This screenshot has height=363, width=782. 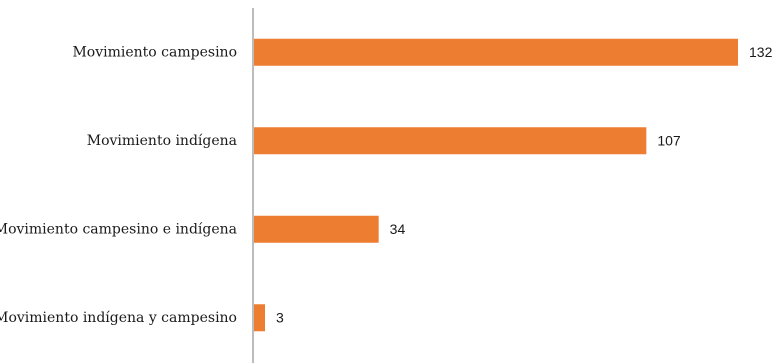 I want to click on data-label: 132, so click(x=761, y=52).